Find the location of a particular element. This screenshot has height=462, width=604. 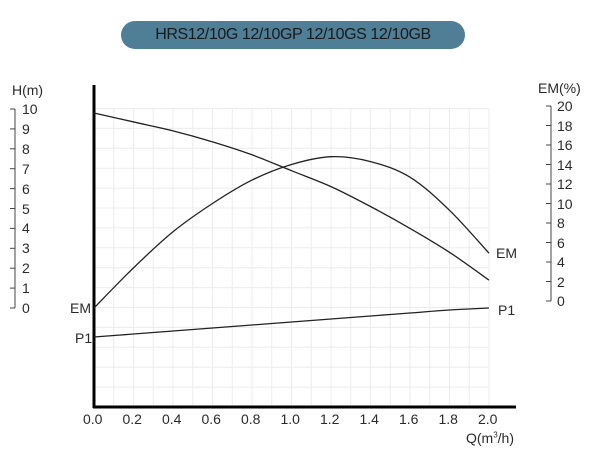

left-tick-label: 10 is located at coordinates (30, 109).